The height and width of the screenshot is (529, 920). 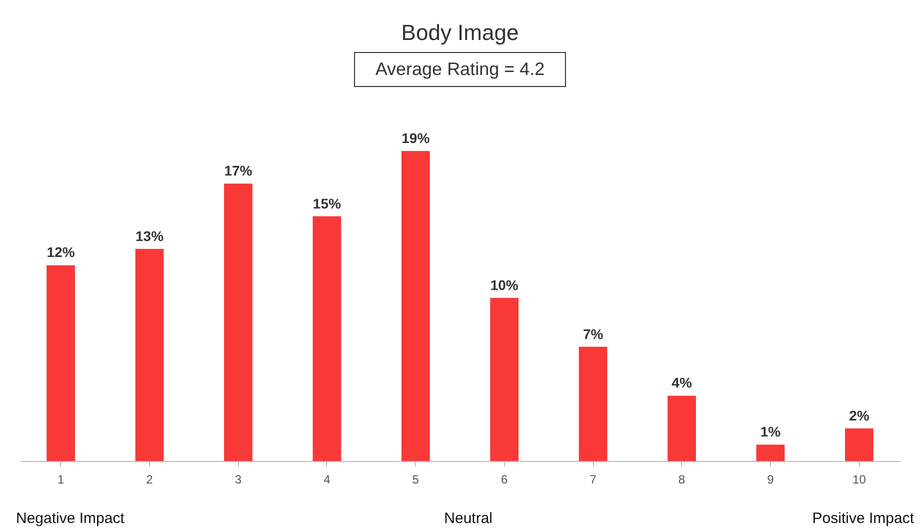 What do you see at coordinates (238, 170) in the screenshot?
I see `data-label: 17%` at bounding box center [238, 170].